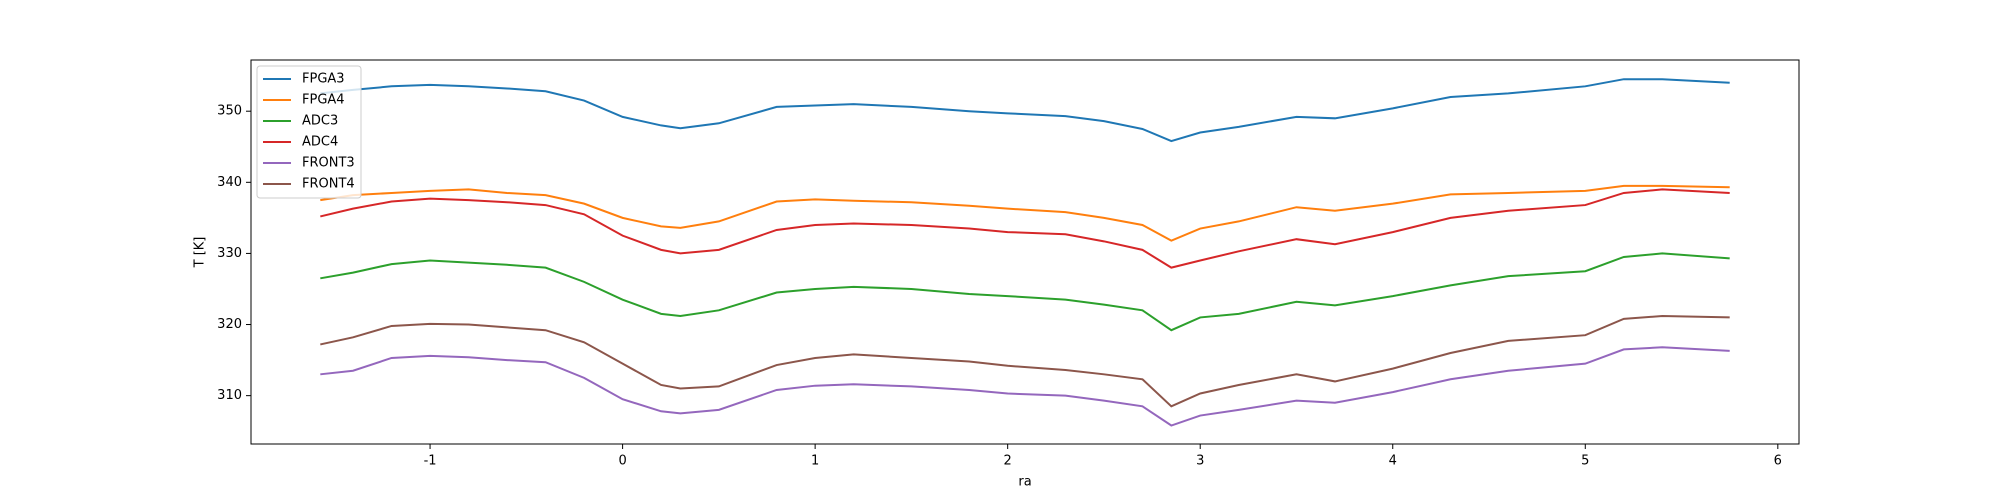  What do you see at coordinates (622, 461) in the screenshot?
I see `x-tick-label: 0` at bounding box center [622, 461].